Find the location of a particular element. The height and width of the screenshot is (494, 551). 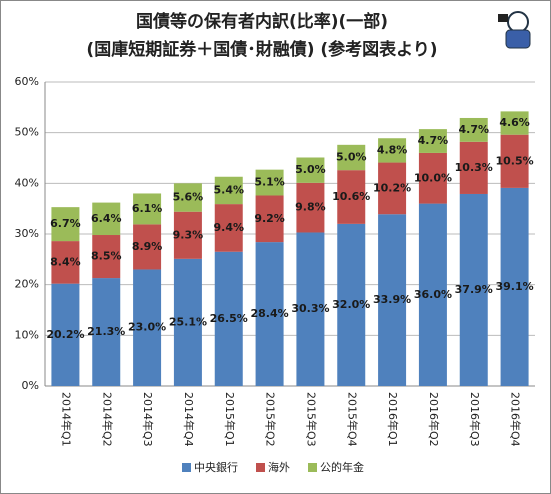

x-tick-label: 2015年Q1 is located at coordinates (230, 419).